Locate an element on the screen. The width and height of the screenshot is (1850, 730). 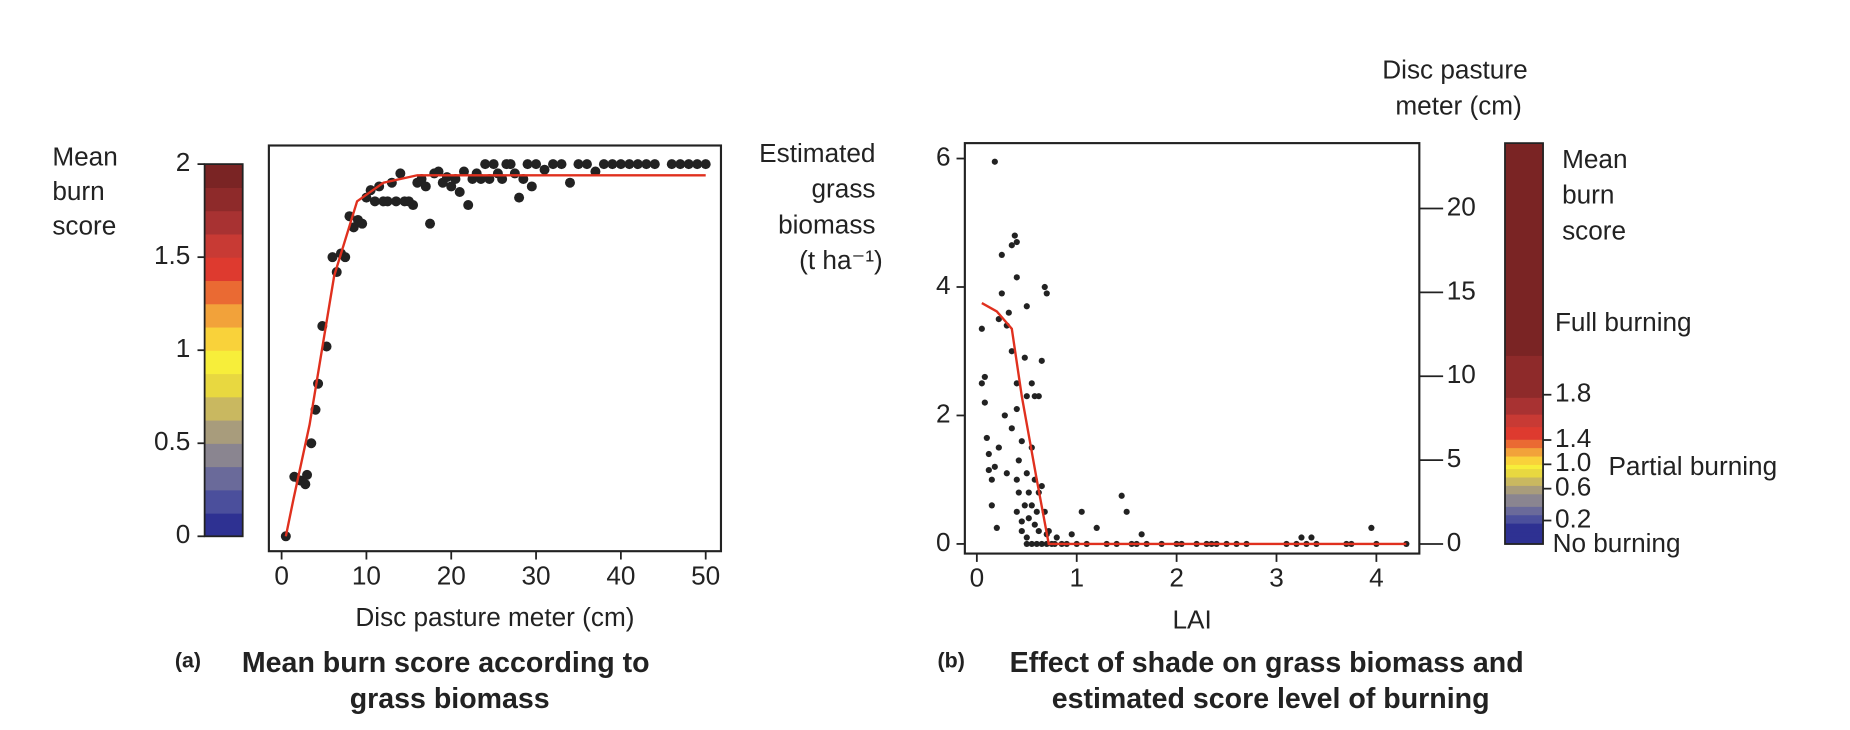
colorbar-tick-label: 1.8 is located at coordinates (1573, 393).